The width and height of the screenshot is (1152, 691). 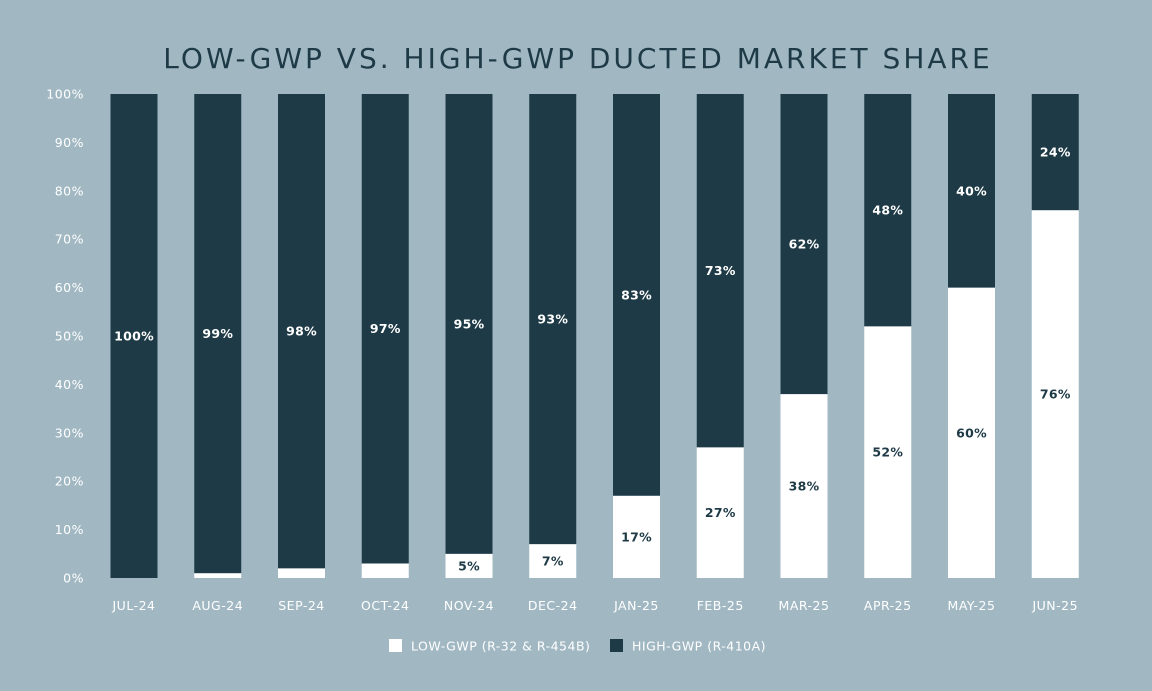 I want to click on data-label-high-gwp: 99%, so click(x=217, y=333).